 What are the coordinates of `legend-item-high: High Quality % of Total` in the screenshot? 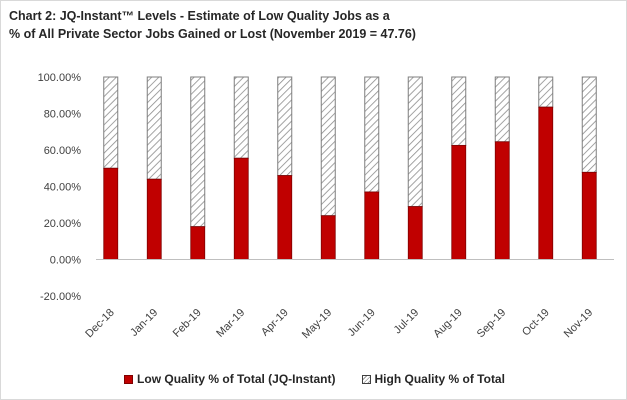 It's located at (433, 379).